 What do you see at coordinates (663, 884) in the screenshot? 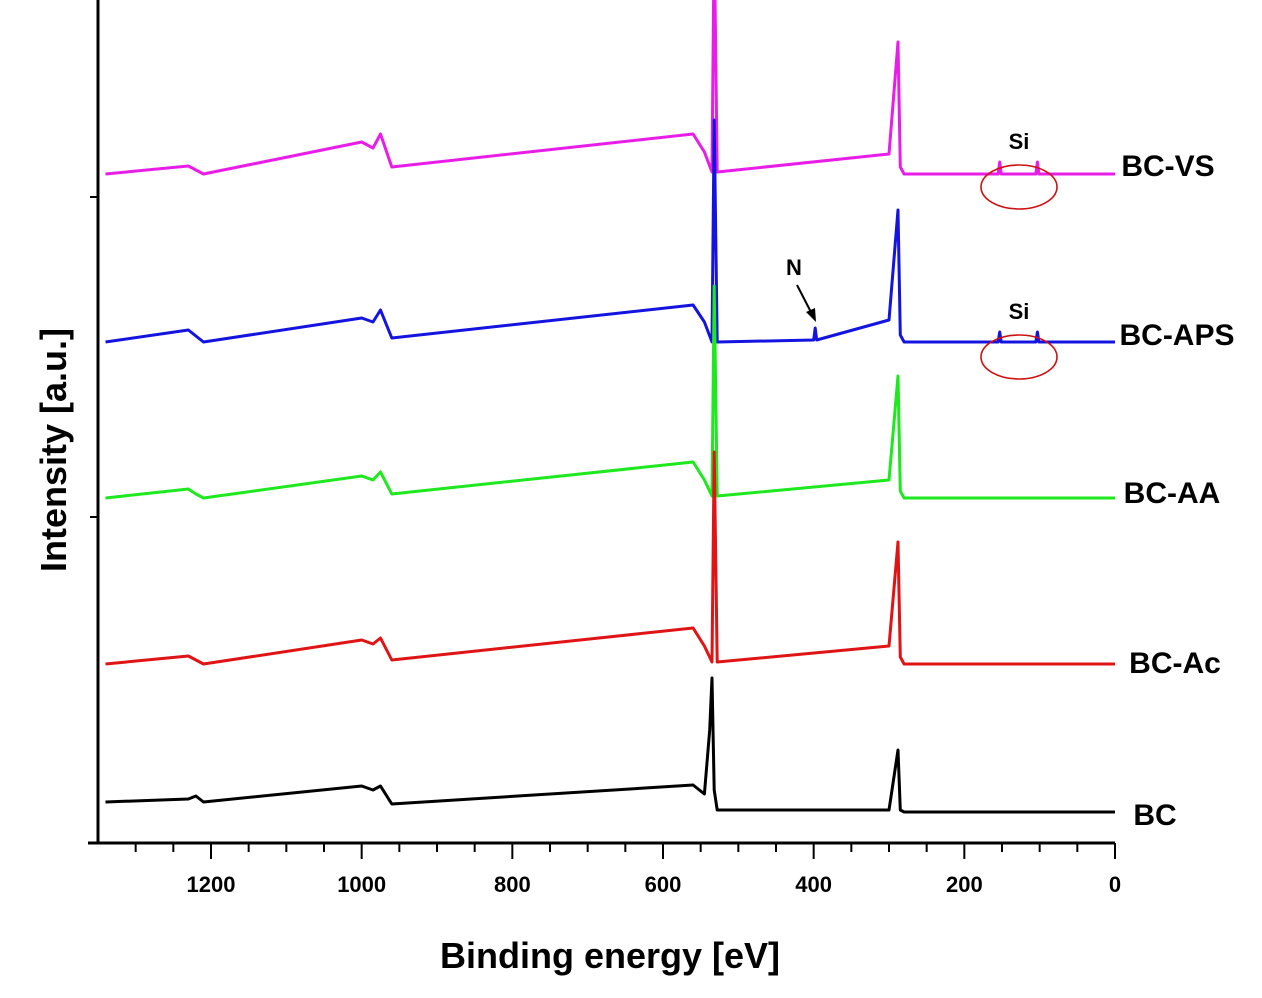
I see `x-tick-label: 600` at bounding box center [663, 884].